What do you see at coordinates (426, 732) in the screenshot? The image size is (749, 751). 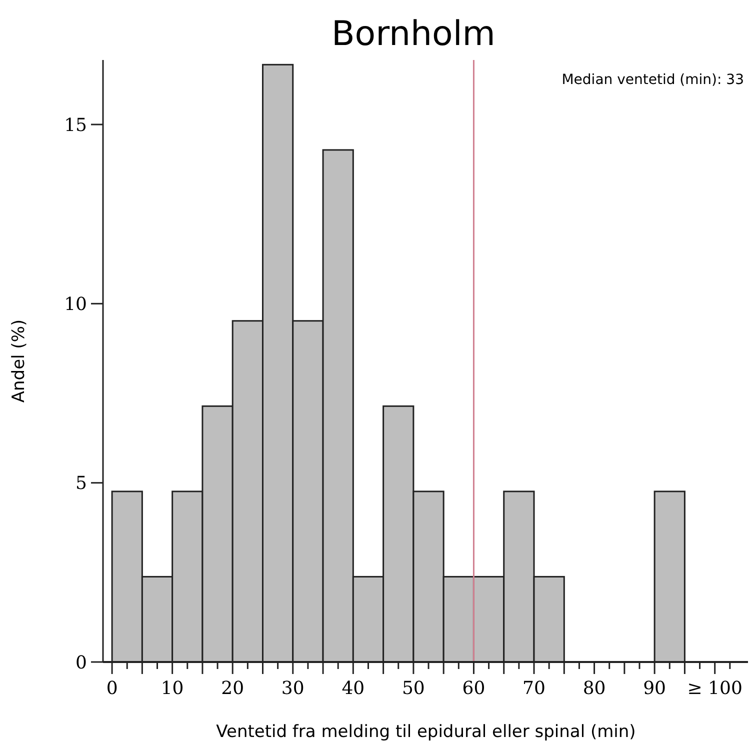 I see `x-axis-title: Ventetid fra melding til epidural eller spinal (min)` at bounding box center [426, 732].